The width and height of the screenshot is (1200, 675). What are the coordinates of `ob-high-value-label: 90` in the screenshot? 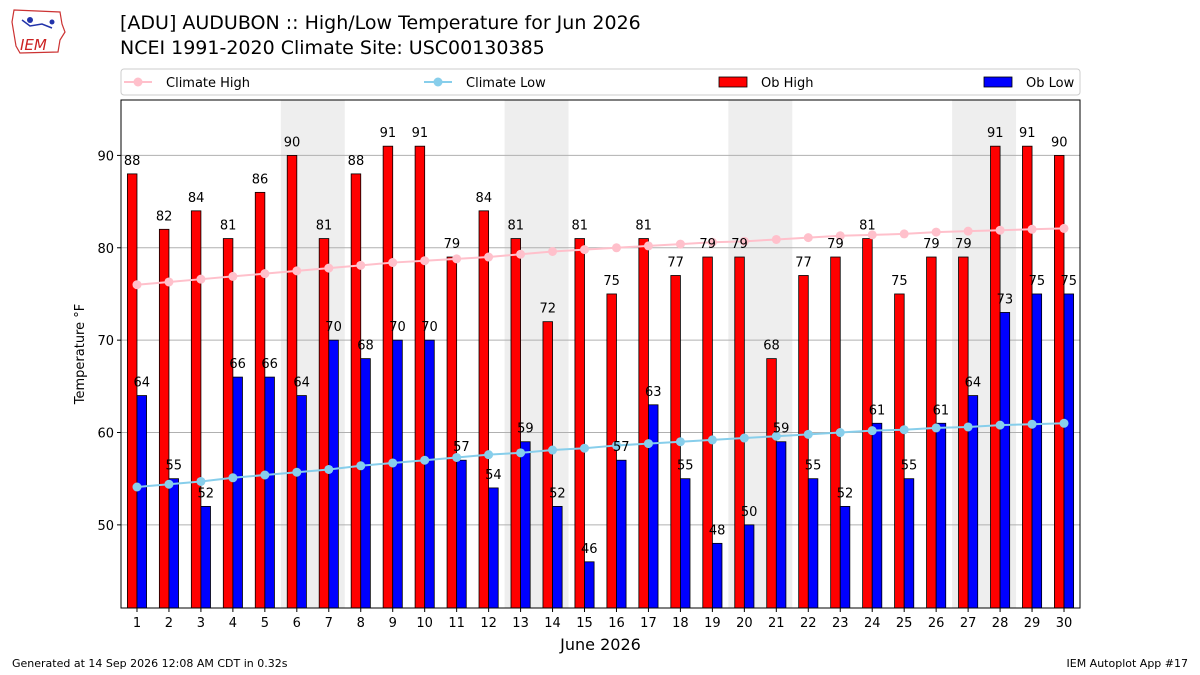 It's located at (1059, 142).